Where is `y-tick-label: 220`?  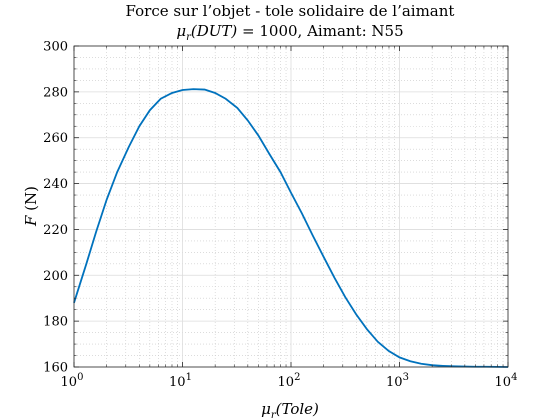
y-tick-label: 220 is located at coordinates (55, 230).